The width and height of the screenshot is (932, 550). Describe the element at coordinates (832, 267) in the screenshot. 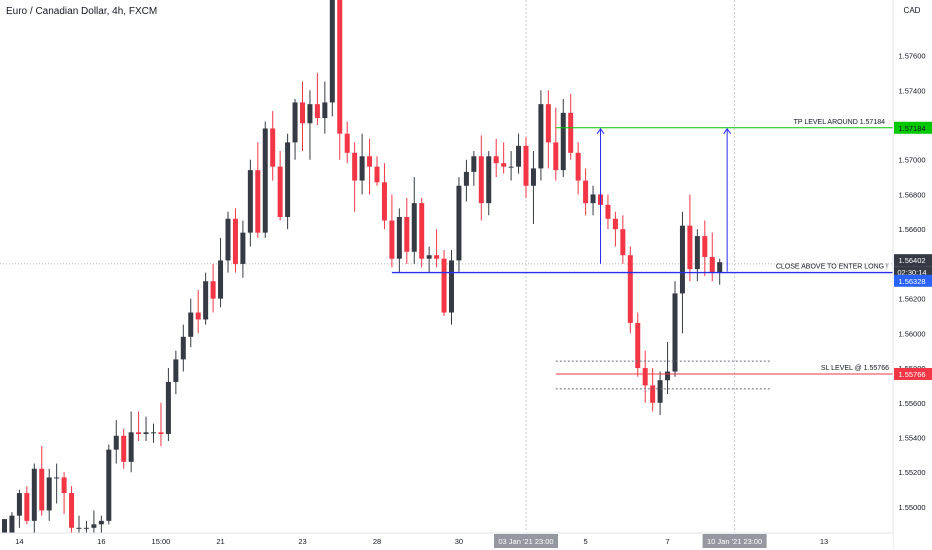

I see `entry-label: CLOSE ABOVE TO ENTER LONG !` at that location.